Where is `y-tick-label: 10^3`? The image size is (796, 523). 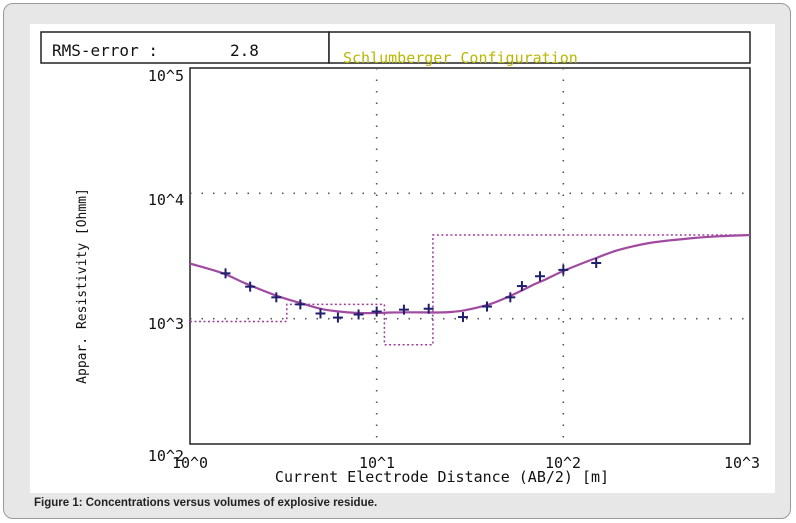 y-tick-label: 10^3 is located at coordinates (166, 324).